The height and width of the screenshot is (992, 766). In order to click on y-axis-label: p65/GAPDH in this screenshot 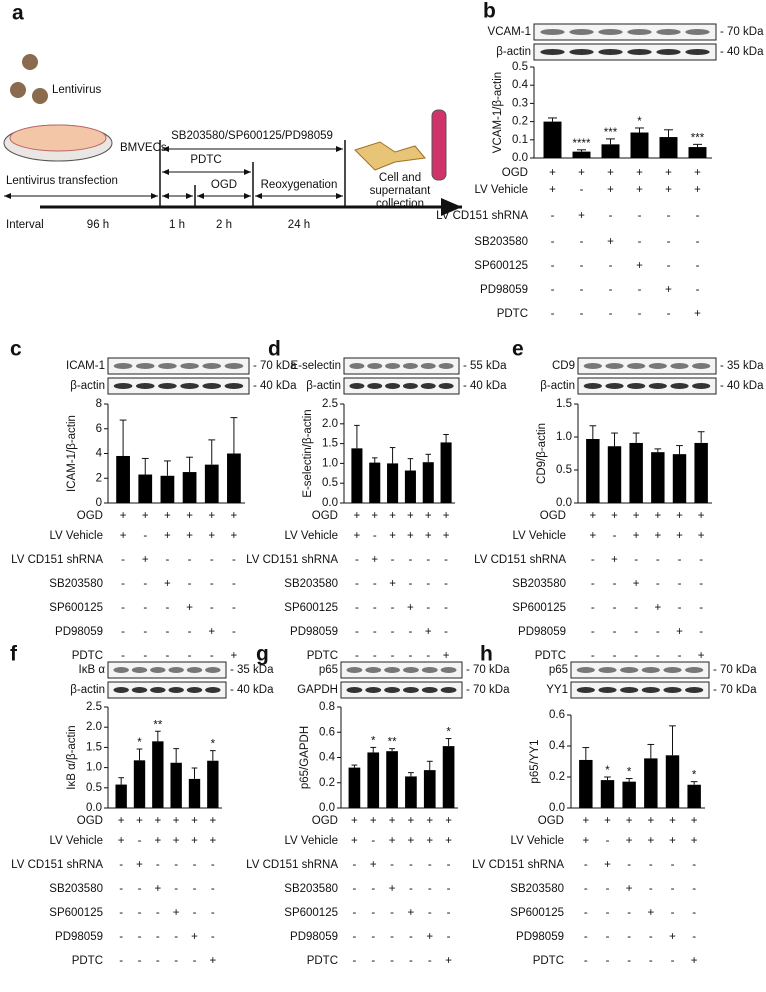, I will do `click(305, 757)`.